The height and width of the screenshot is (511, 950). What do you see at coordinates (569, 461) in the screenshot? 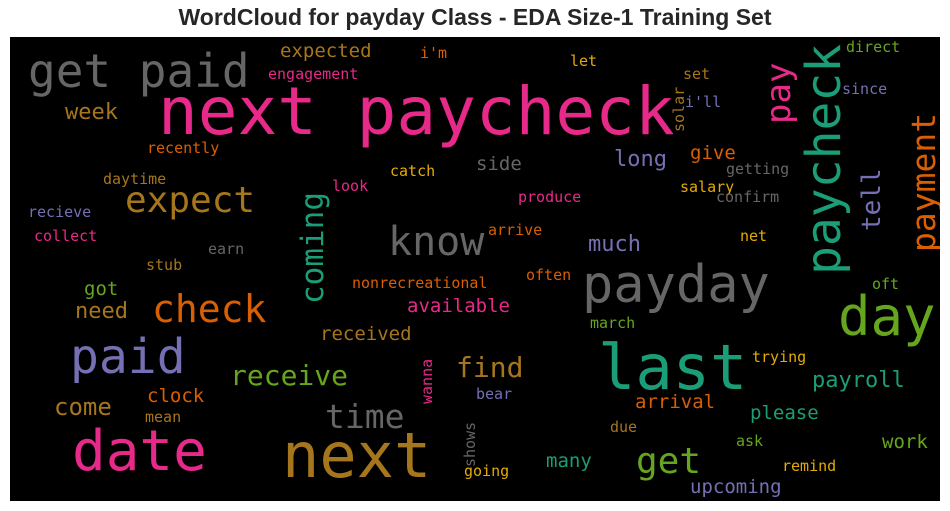
I see `cloud-word: many` at bounding box center [569, 461].